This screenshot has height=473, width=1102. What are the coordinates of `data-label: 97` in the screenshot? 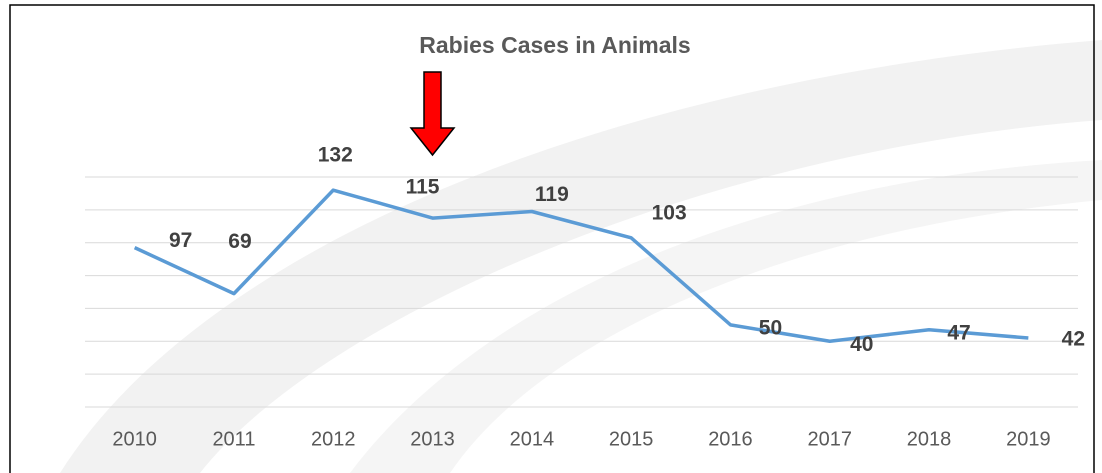 It's located at (180, 240).